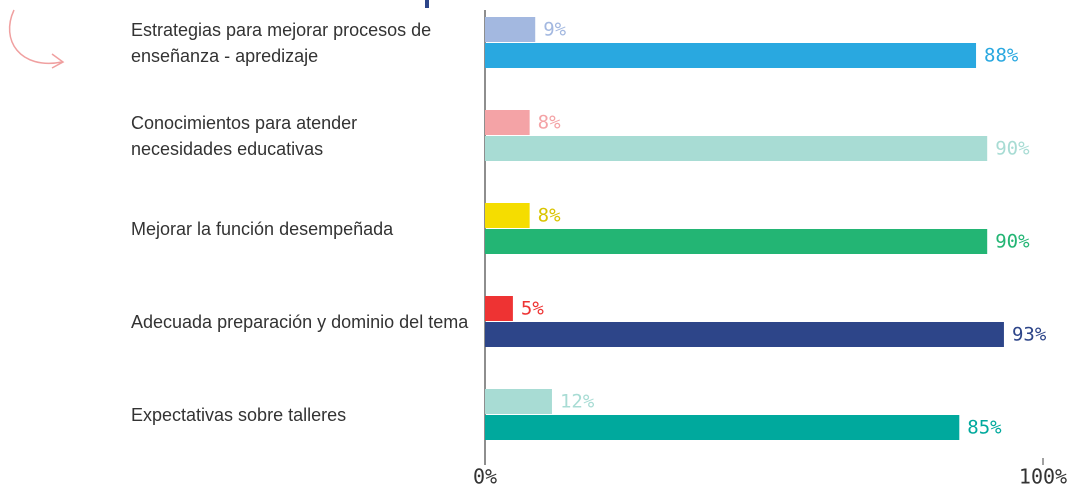 This screenshot has height=491, width=1078. Describe the element at coordinates (300, 322) in the screenshot. I see `category-label: Adecuada preparación y dominio del tema` at that location.